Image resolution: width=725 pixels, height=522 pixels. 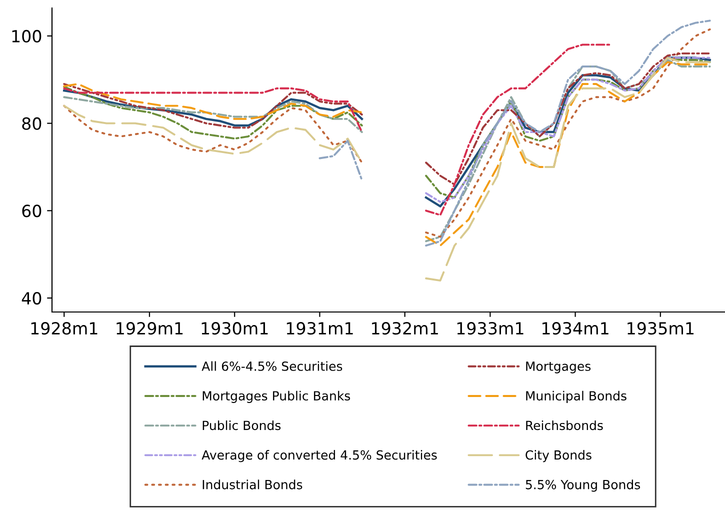 I want to click on x-tick-label: 1932m1, so click(x=405, y=328).